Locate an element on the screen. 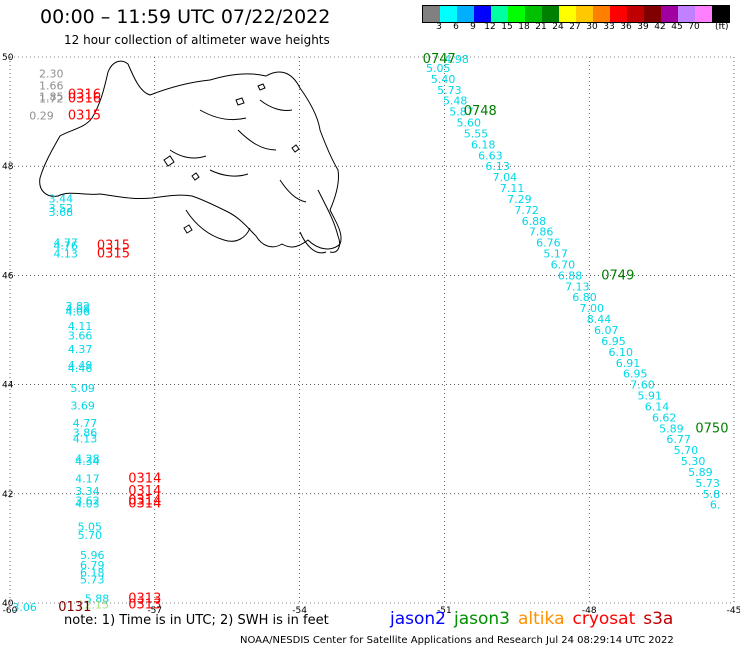 The width and height of the screenshot is (740, 650). wave-height-label: 3.69 is located at coordinates (82, 405).